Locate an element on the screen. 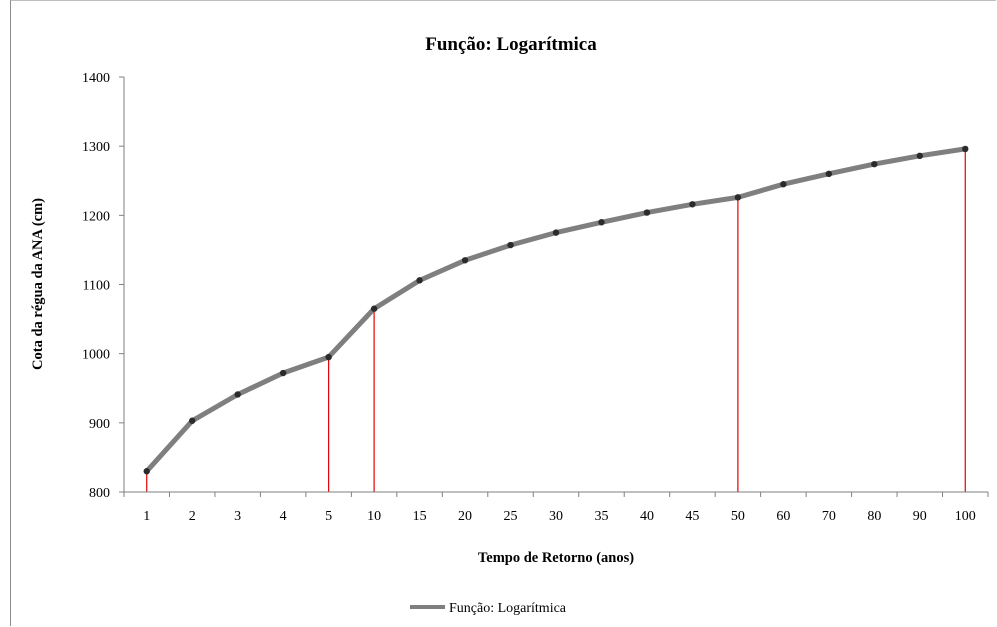 This screenshot has width=997, height=627. x-tick-label: 2 is located at coordinates (192, 516).